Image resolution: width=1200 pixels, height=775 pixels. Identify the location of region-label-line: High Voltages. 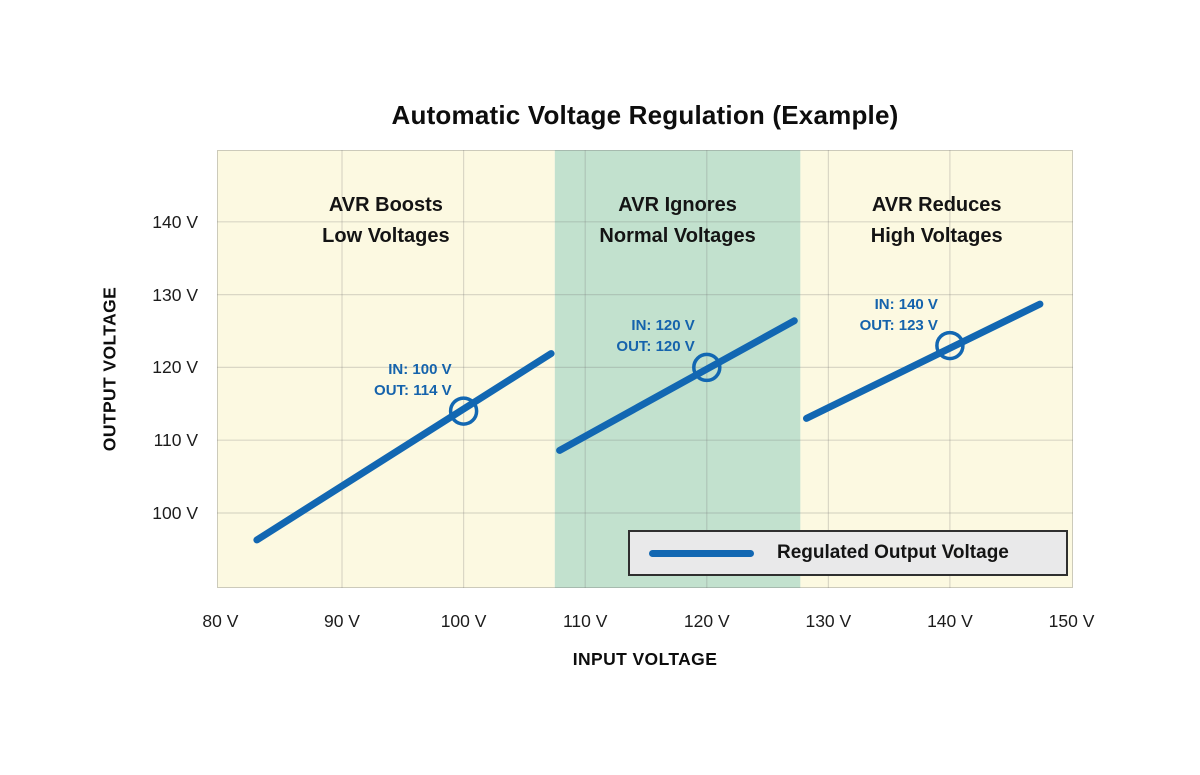
(936, 236).